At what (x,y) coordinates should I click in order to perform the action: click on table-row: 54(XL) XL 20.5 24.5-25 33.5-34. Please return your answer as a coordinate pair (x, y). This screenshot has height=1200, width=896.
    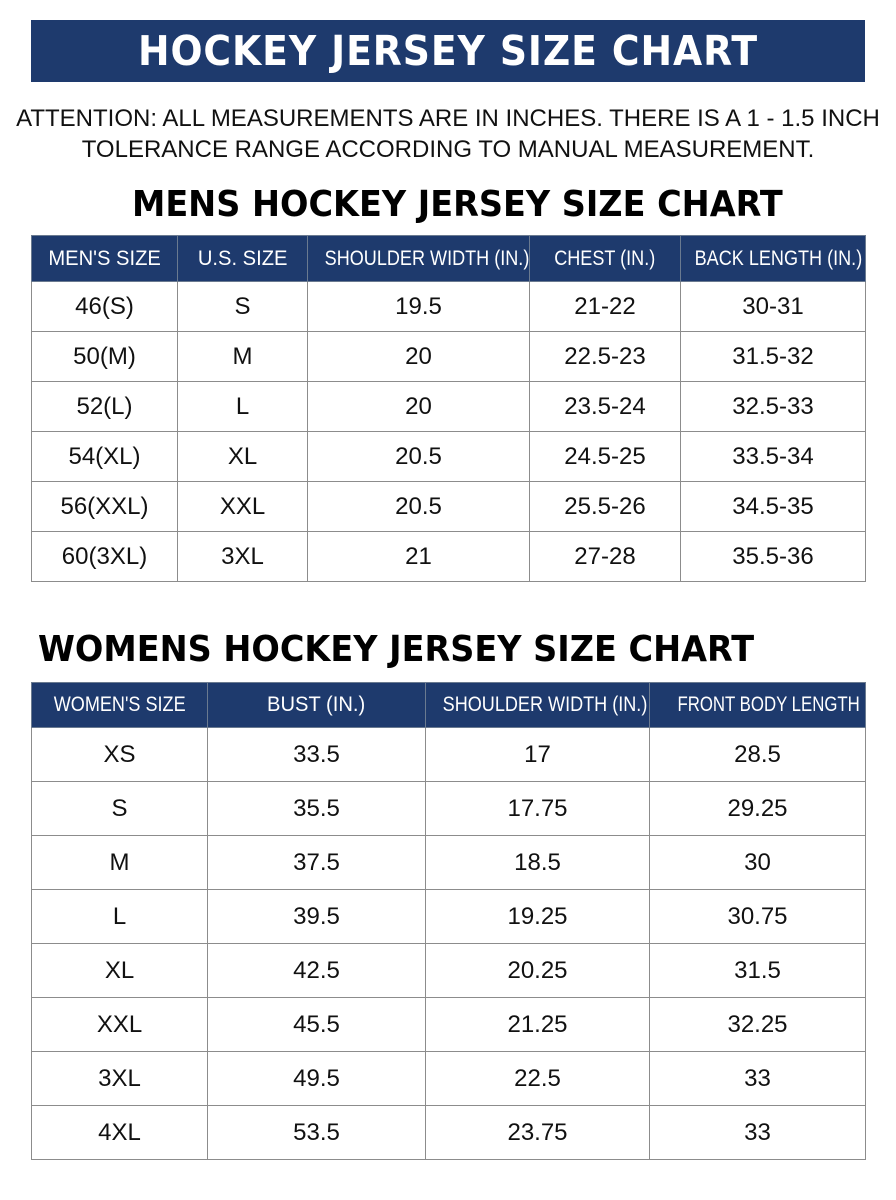
    Looking at the image, I should click on (448, 456).